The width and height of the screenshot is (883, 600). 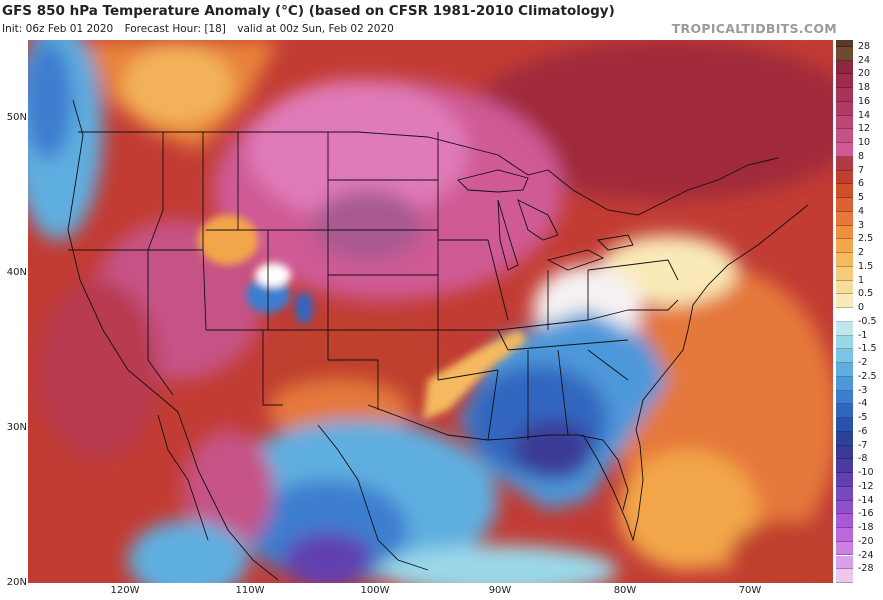 I want to click on colorbar, so click(x=844, y=311).